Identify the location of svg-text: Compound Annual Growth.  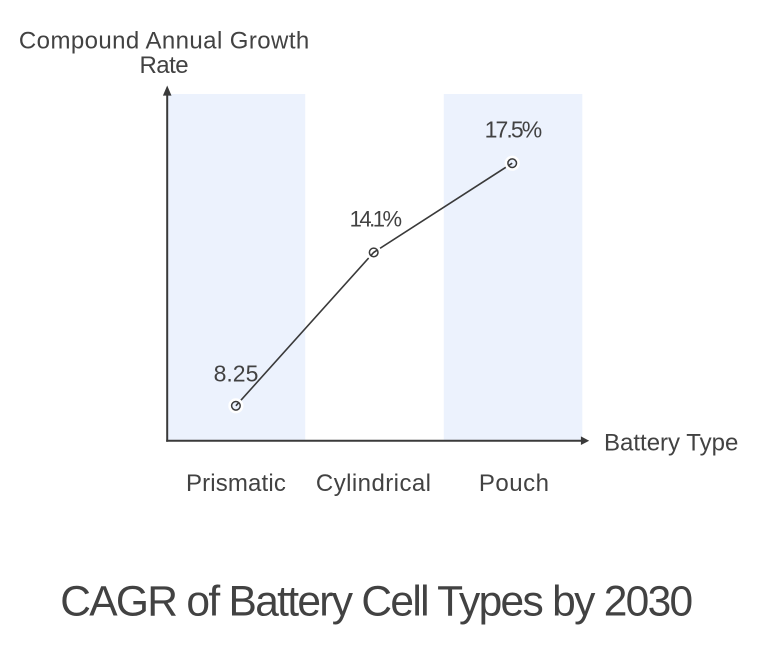
(164, 41).